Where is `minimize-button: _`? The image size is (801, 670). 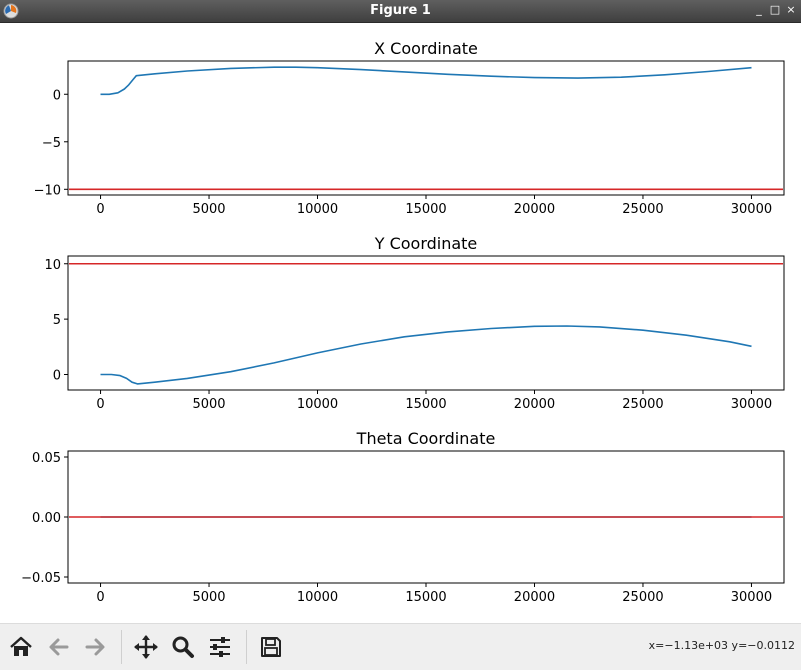 minimize-button: _ is located at coordinates (759, 9).